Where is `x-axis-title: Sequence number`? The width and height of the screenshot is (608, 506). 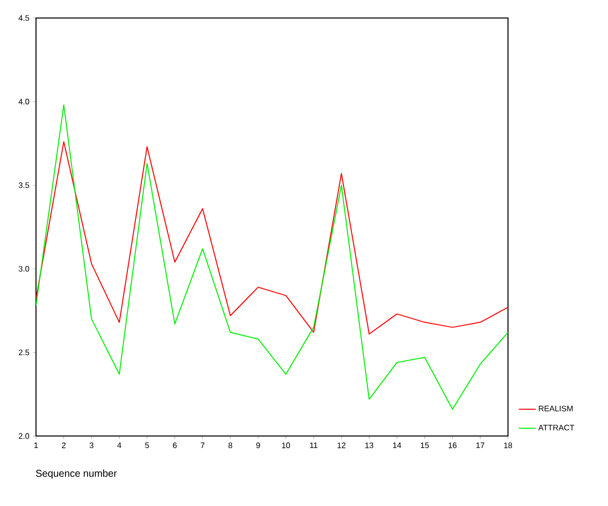
x-axis-title: Sequence number is located at coordinates (76, 474).